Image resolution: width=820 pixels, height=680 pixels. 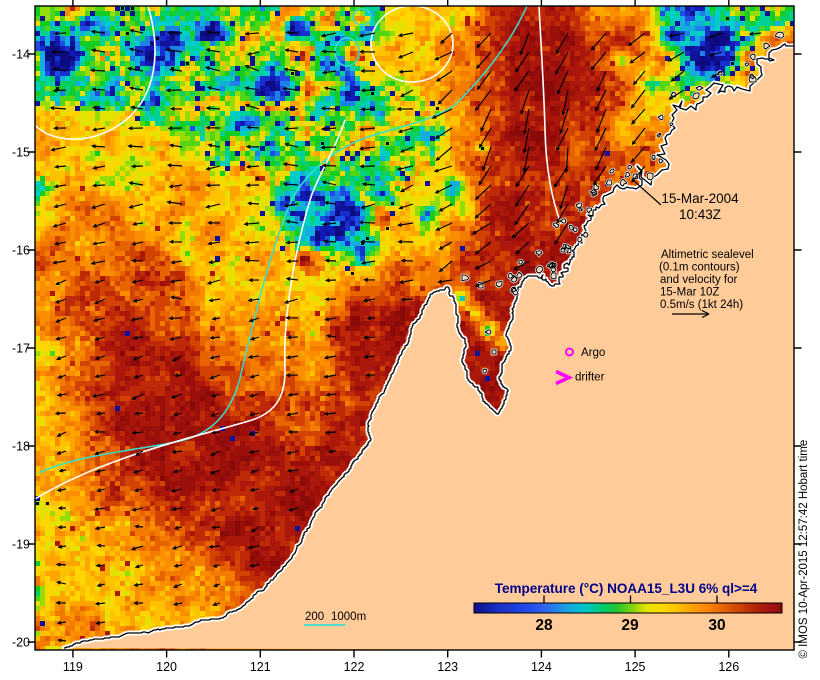 What do you see at coordinates (544, 625) in the screenshot?
I see `svg-text: 28` at bounding box center [544, 625].